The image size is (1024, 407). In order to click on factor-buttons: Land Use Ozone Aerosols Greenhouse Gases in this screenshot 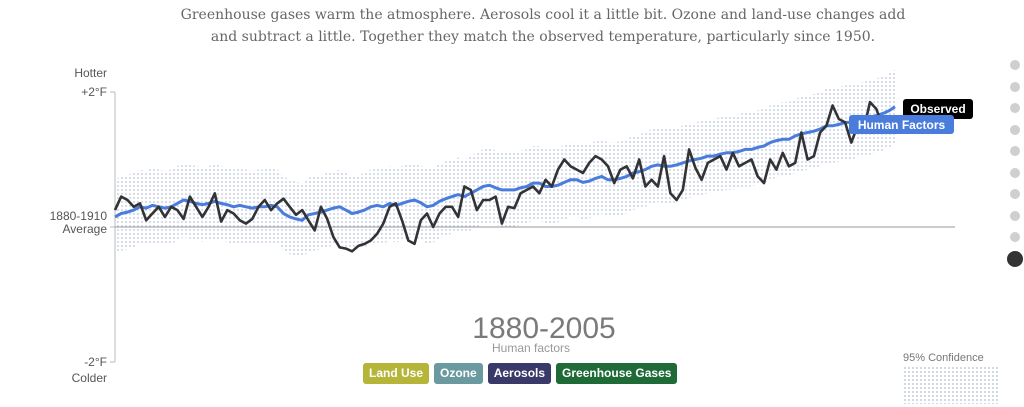, I will do `click(520, 373)`.